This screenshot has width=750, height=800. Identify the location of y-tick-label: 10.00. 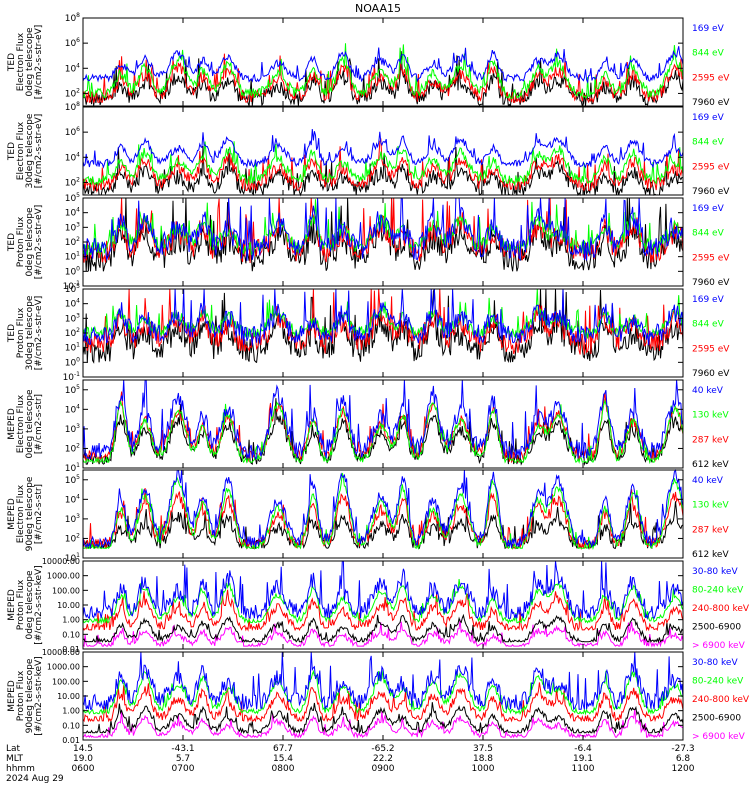
(68, 605).